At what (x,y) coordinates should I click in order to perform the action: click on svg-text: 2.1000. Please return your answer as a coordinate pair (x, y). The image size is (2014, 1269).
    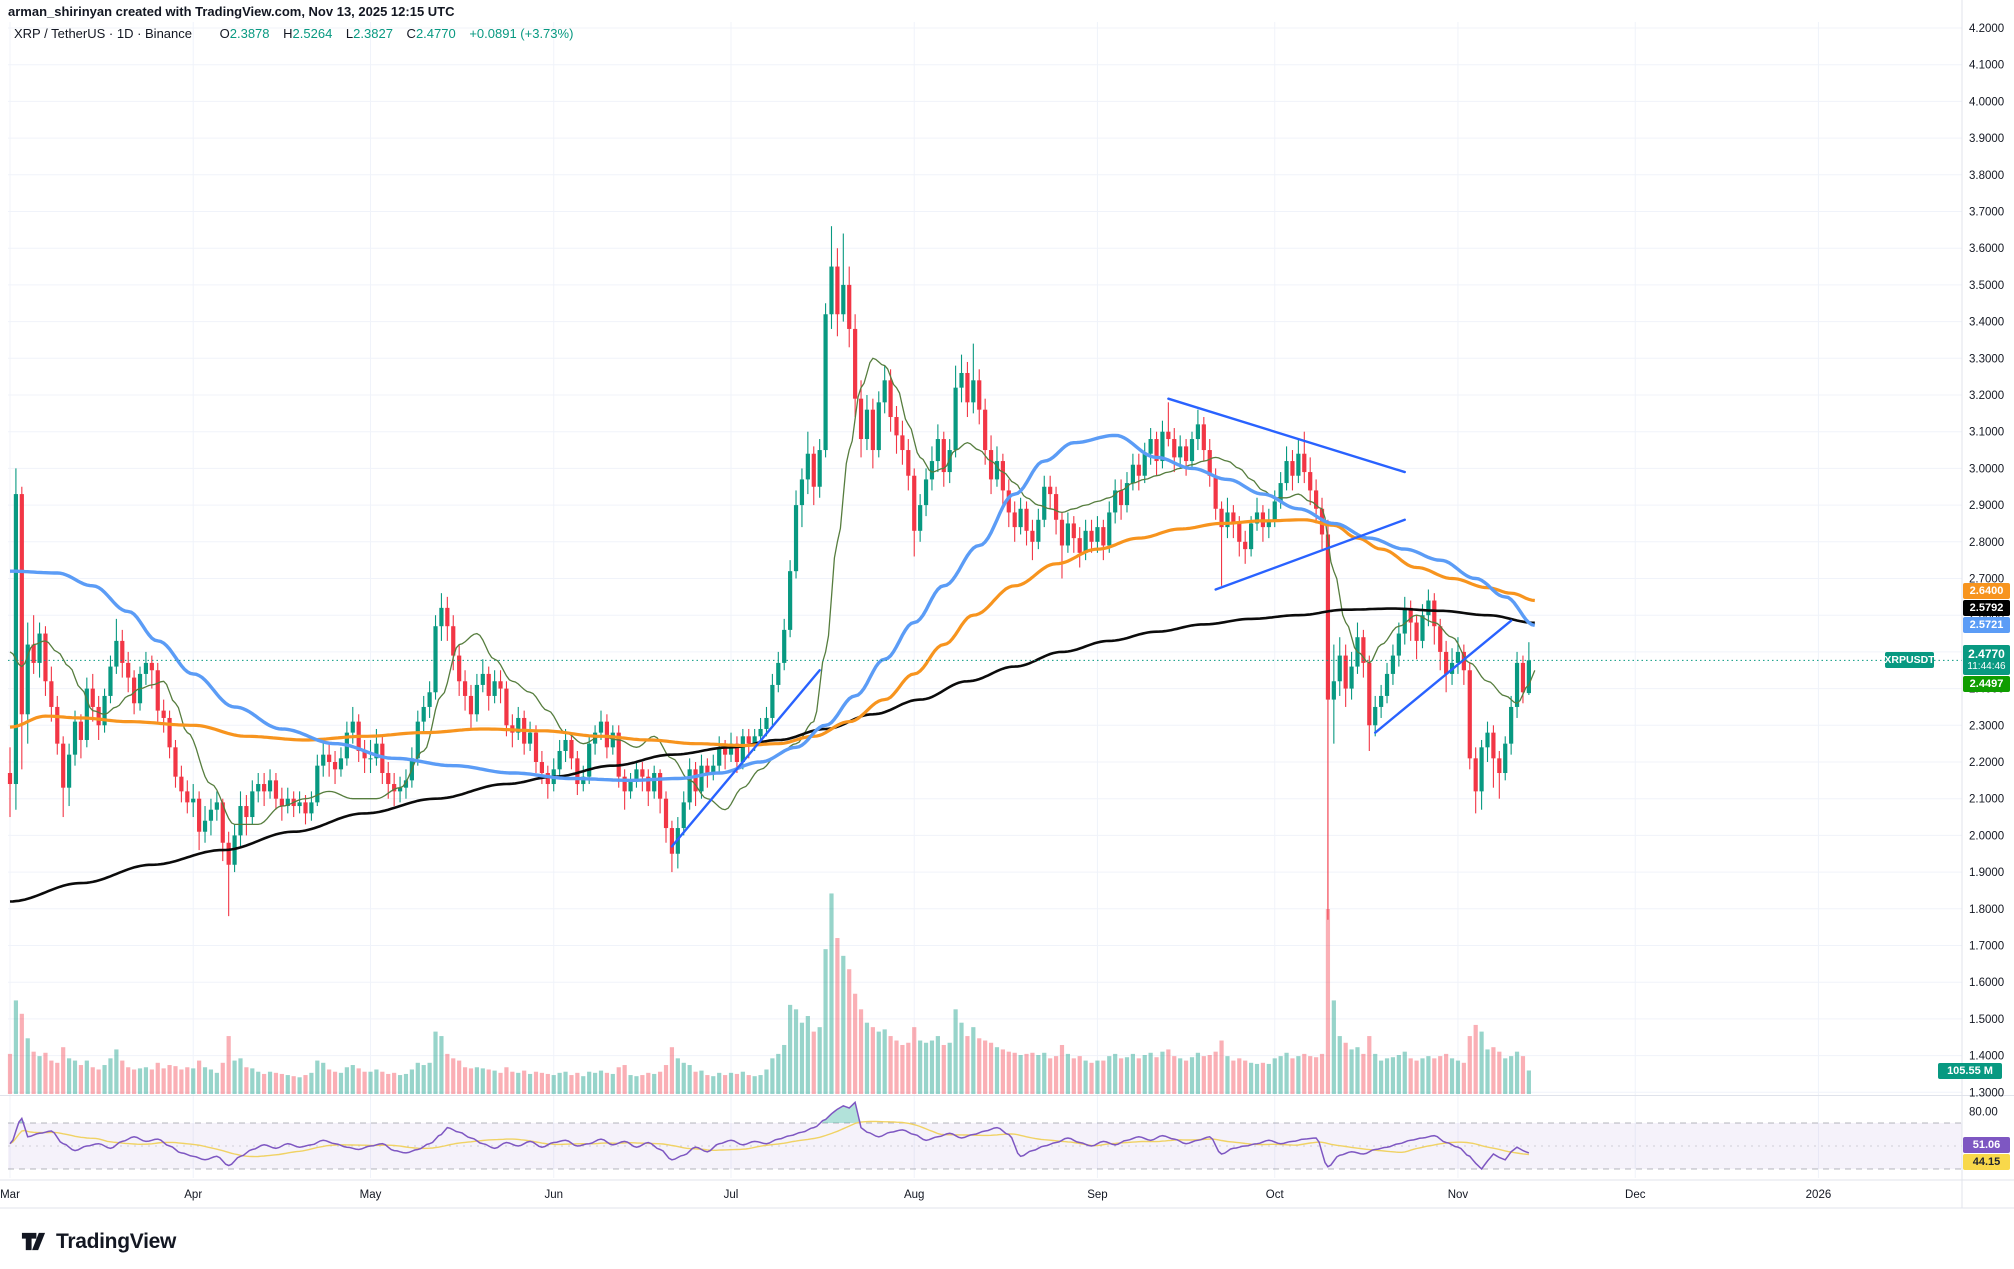
    Looking at the image, I should click on (1986, 800).